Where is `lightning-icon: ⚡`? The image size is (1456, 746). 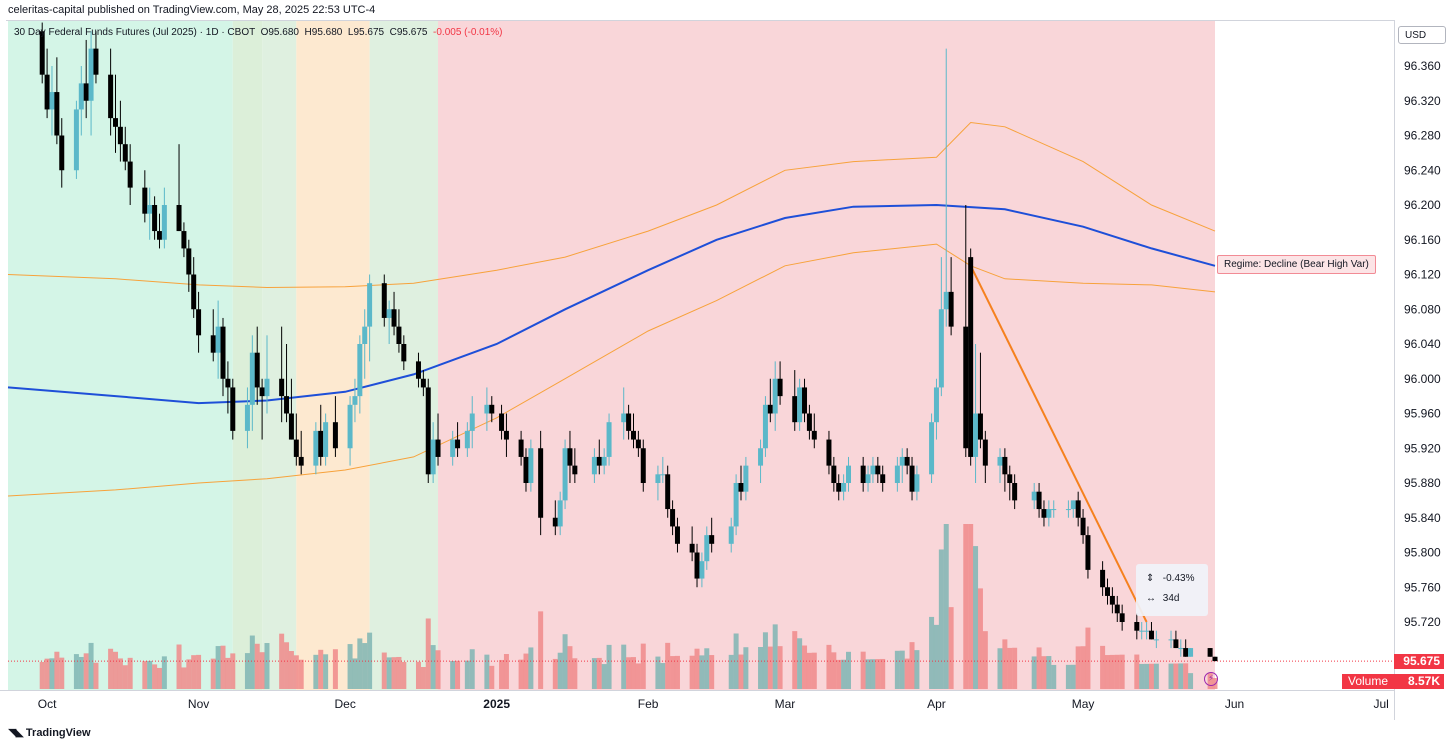 lightning-icon: ⚡ is located at coordinates (1211, 679).